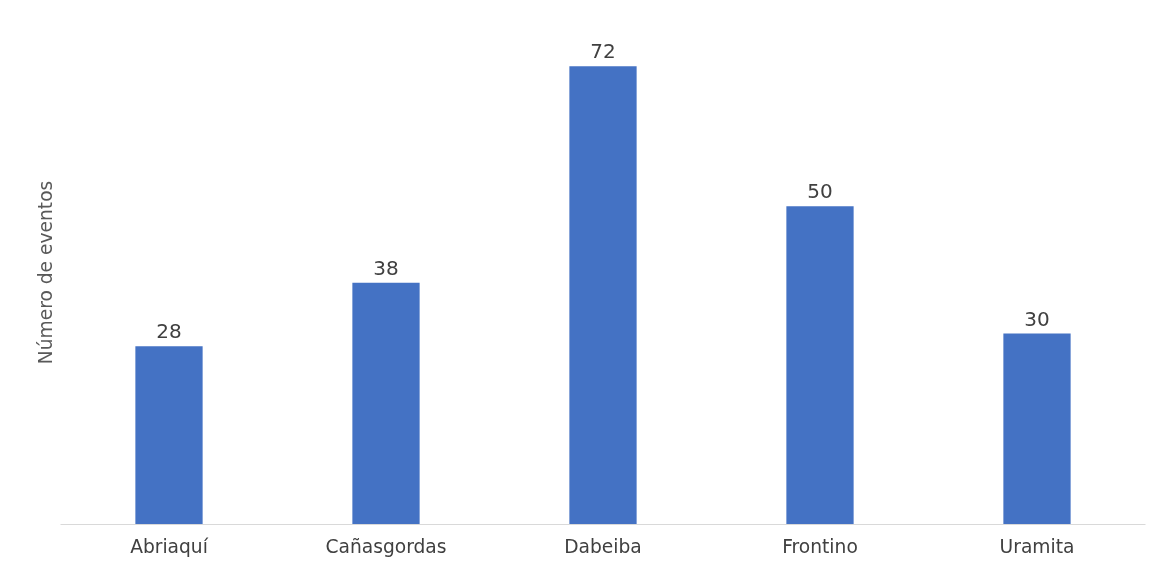 The image size is (1171, 580). What do you see at coordinates (45, 272) in the screenshot?
I see `y-axis-title: Número de eventos` at bounding box center [45, 272].